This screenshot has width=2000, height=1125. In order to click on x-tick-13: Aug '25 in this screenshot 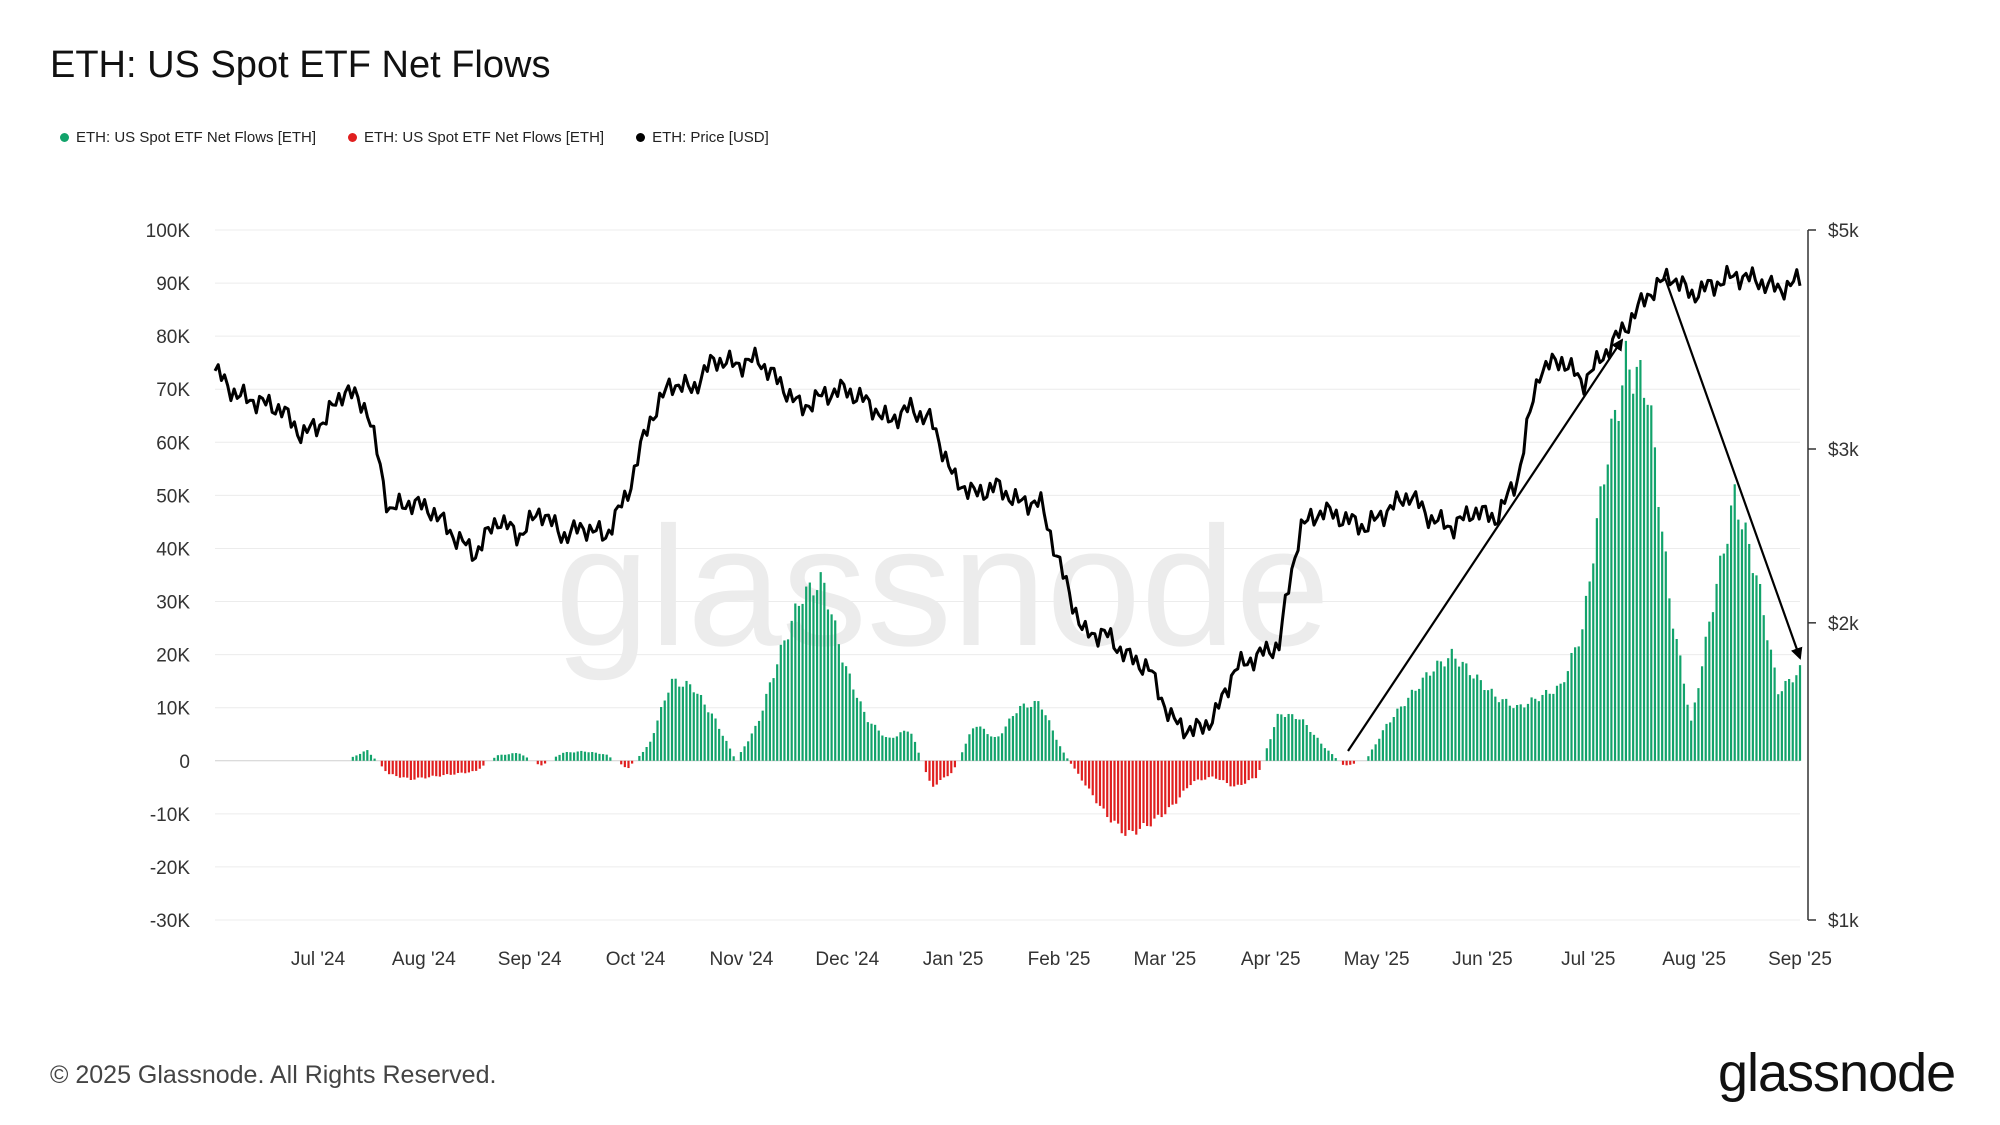, I will do `click(1694, 959)`.